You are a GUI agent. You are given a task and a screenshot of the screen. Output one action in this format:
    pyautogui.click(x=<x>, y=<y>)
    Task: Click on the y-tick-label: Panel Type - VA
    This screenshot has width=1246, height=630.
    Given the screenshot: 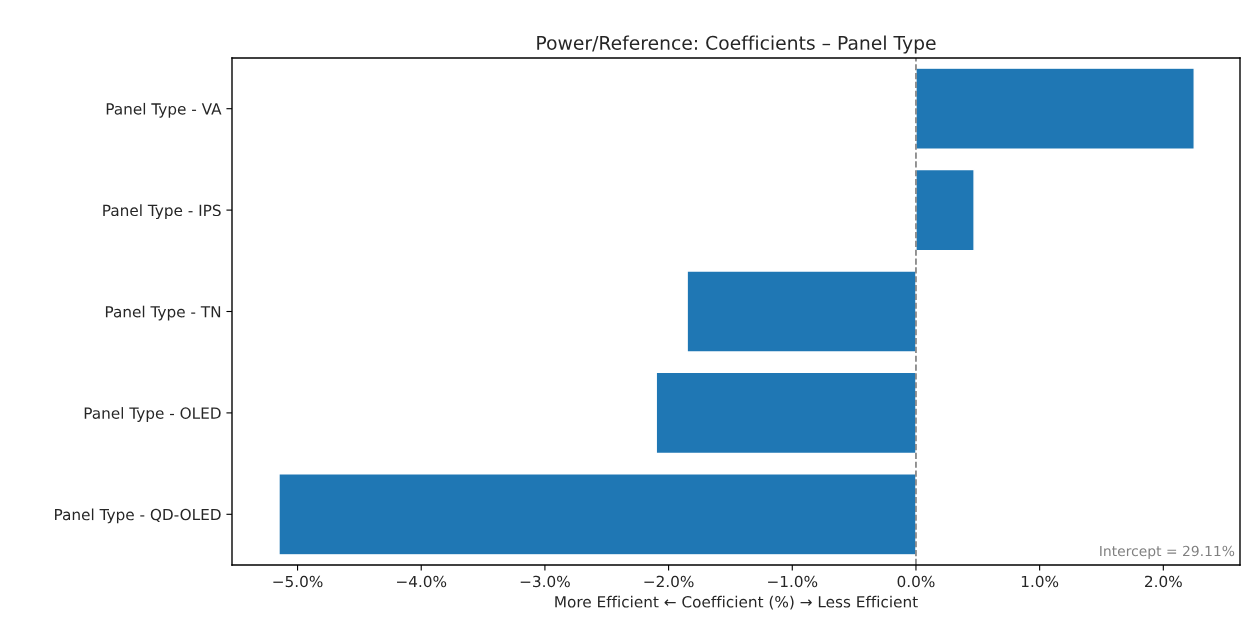 What is the action you would take?
    pyautogui.click(x=164, y=110)
    